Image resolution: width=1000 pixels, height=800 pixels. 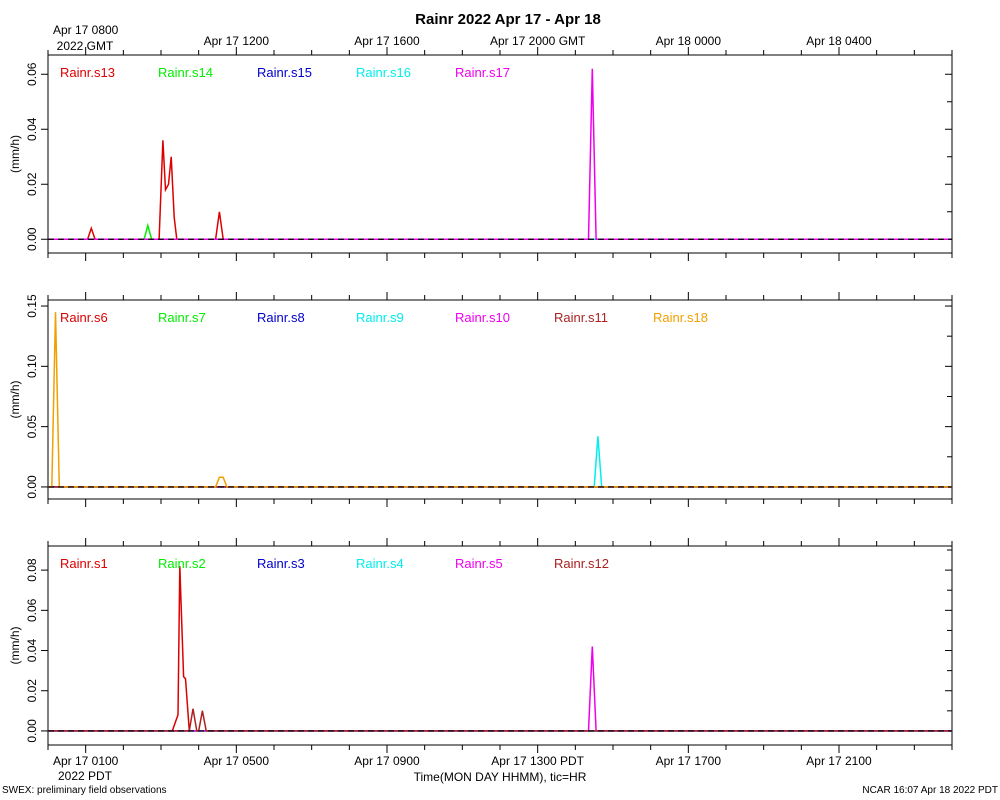 I want to click on legend-entry: Rainr.s4, so click(x=380, y=563).